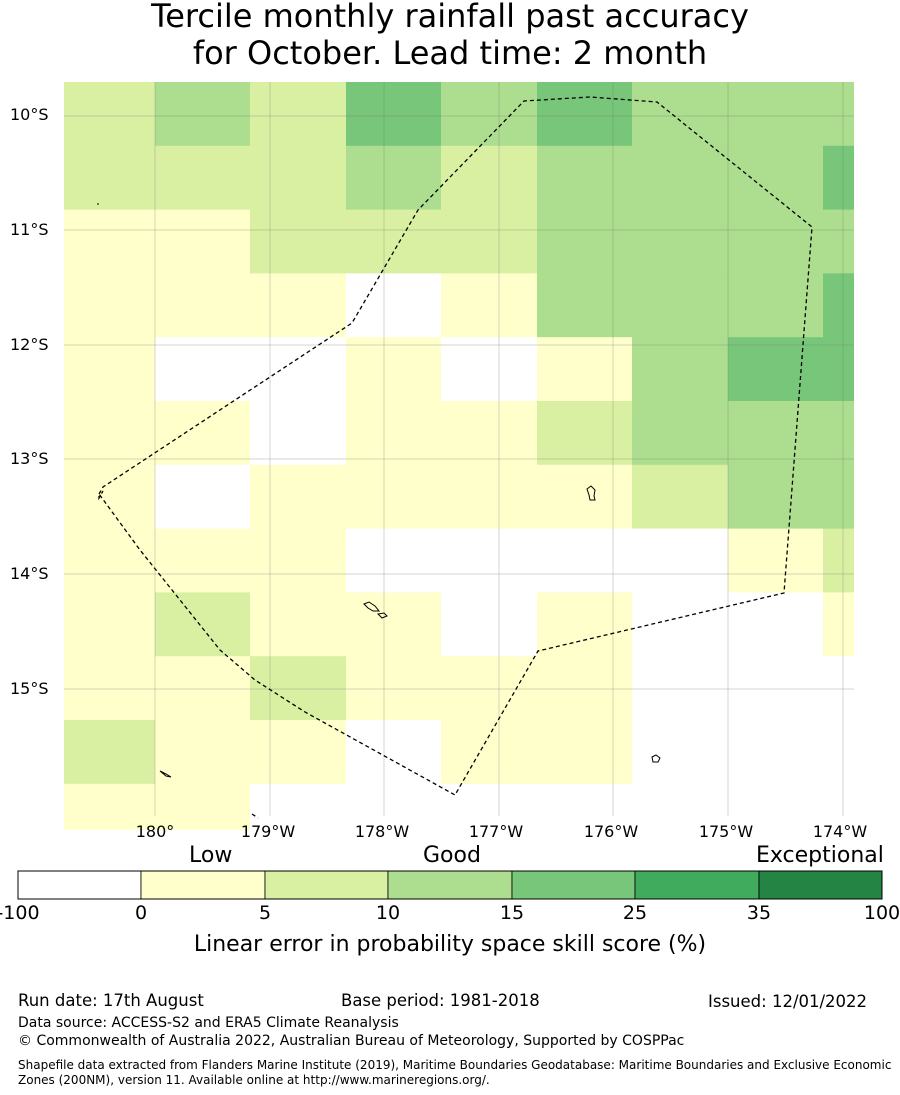  I want to click on island-upolu, so click(372, 606).